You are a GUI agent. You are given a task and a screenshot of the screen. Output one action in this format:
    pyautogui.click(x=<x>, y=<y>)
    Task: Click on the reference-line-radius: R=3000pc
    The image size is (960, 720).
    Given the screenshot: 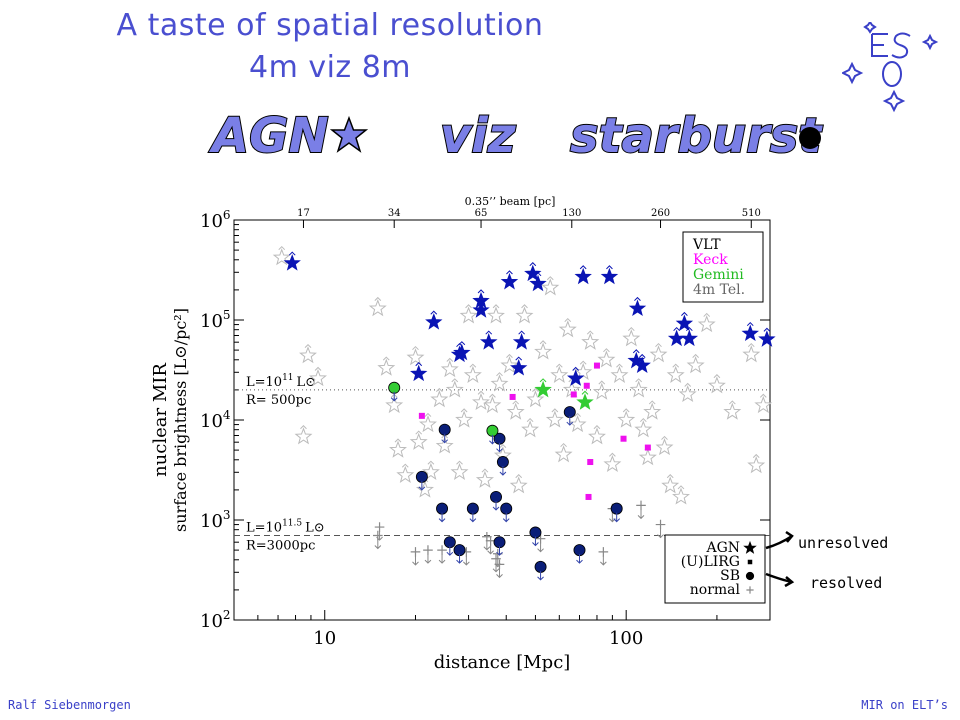 What is the action you would take?
    pyautogui.click(x=280, y=545)
    